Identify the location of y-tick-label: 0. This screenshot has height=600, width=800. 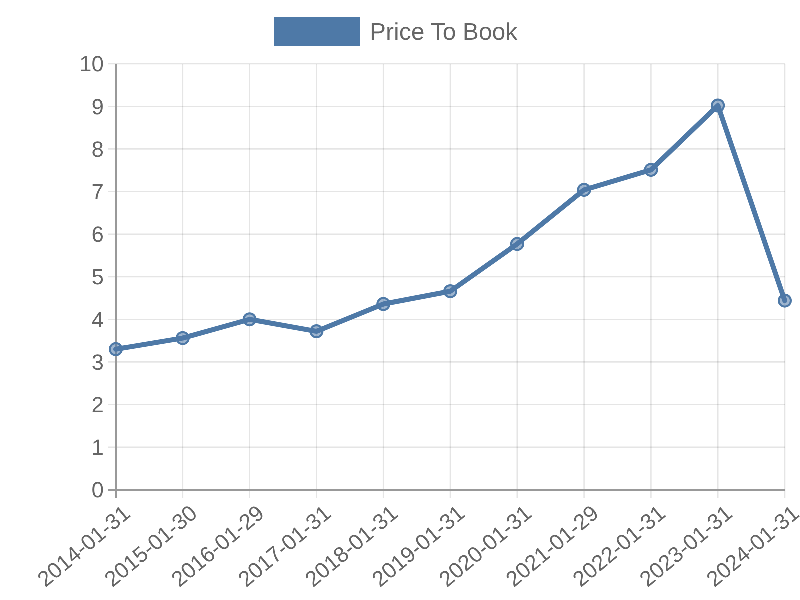
(98, 490).